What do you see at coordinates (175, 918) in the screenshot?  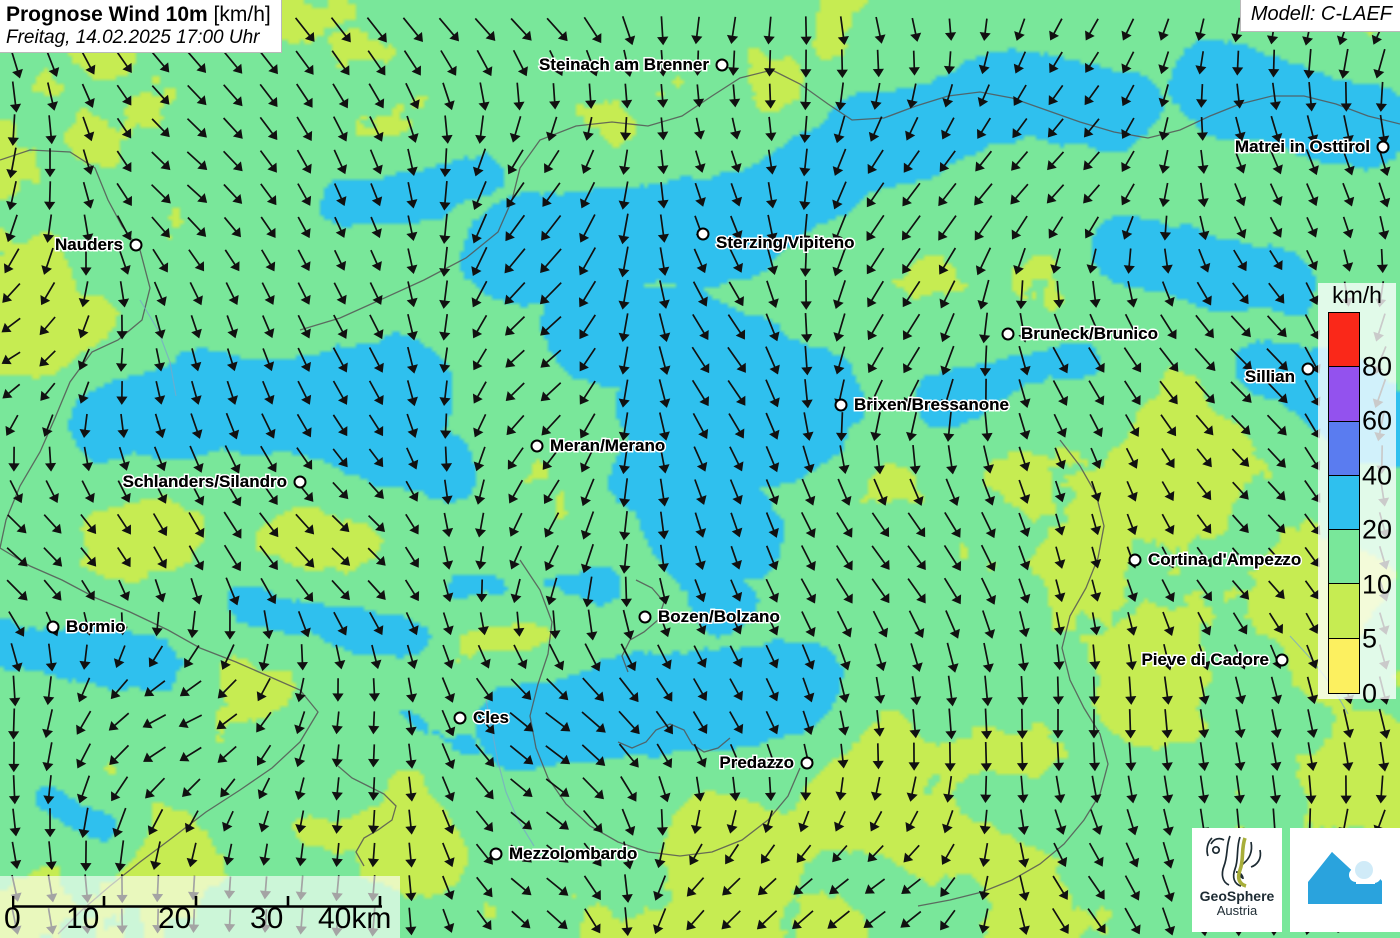 I see `scale-tick-2: 20` at bounding box center [175, 918].